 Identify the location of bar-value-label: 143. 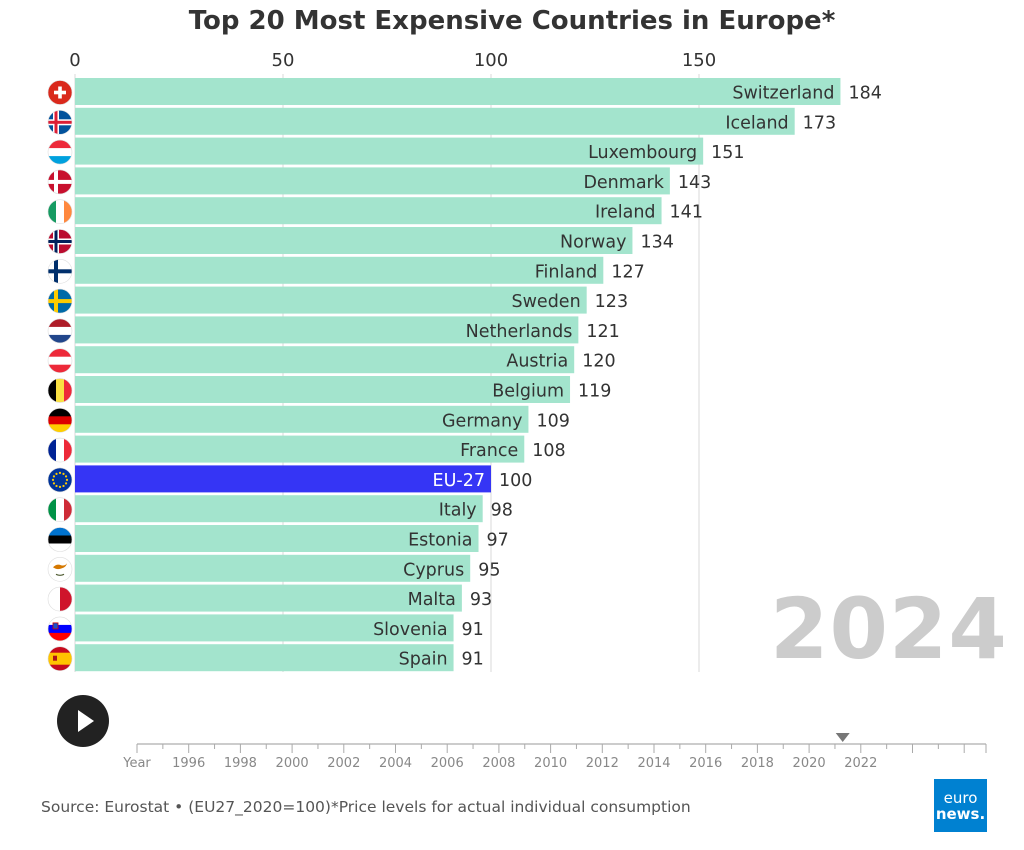
(694, 183).